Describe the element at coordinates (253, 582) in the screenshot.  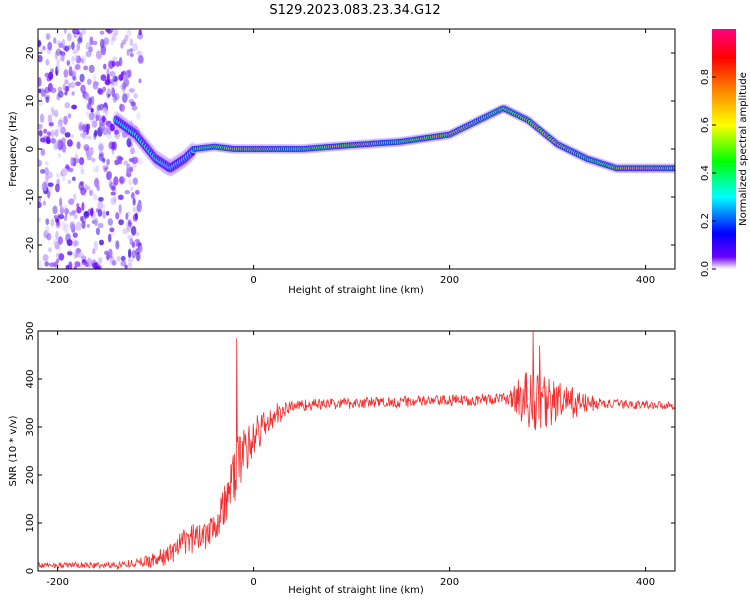
I see `x-tick-label: 0` at that location.